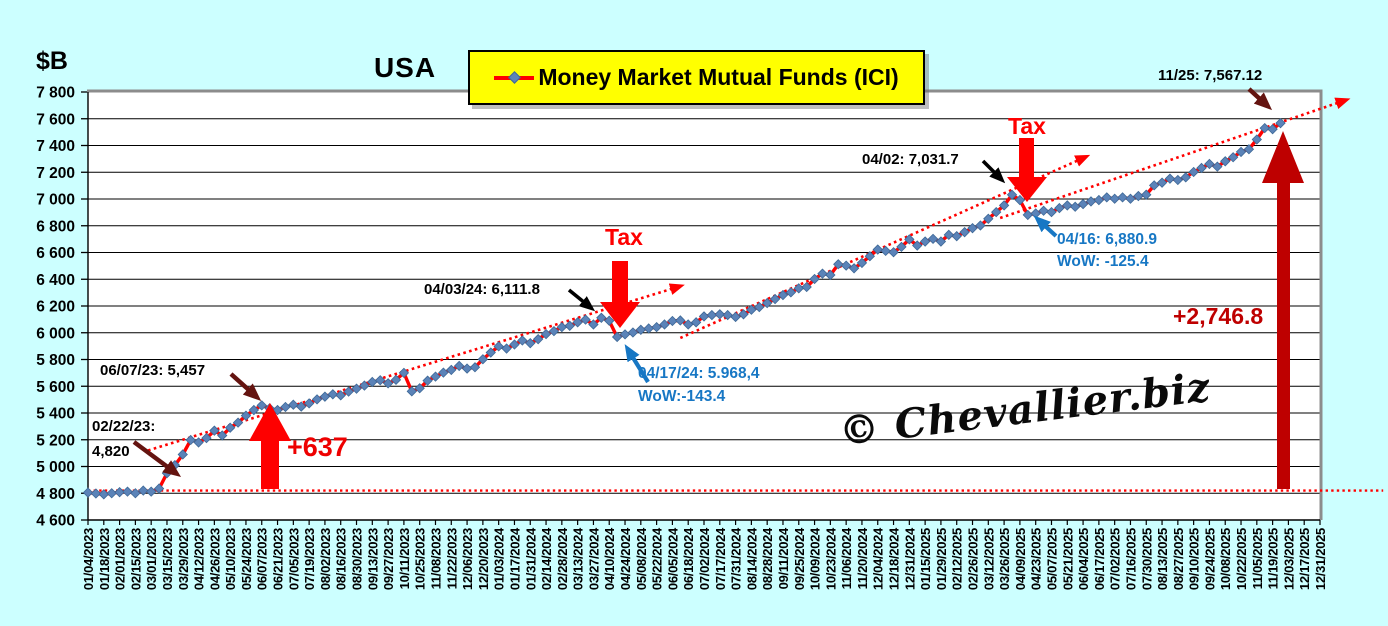 The width and height of the screenshot is (1388, 626). I want to click on svg-text: 10/23/2024, so click(830, 558).